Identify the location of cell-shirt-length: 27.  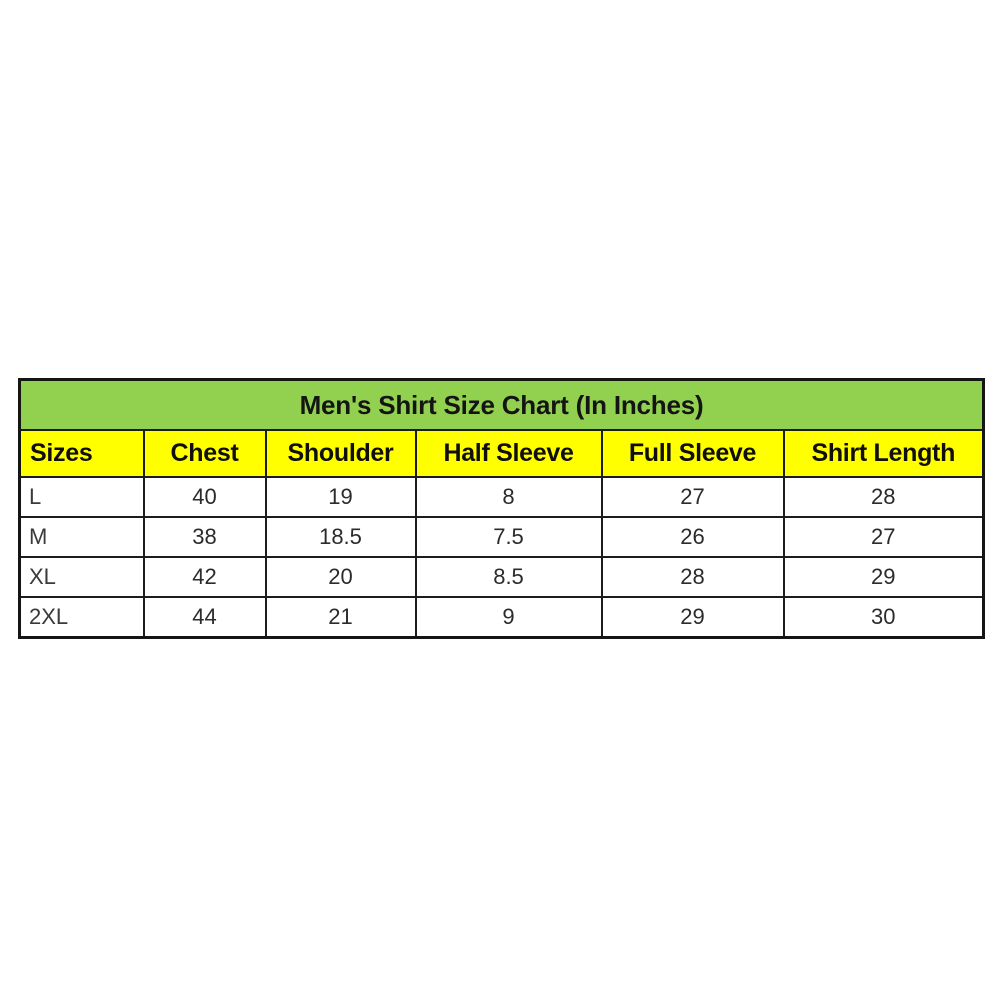
(883, 537).